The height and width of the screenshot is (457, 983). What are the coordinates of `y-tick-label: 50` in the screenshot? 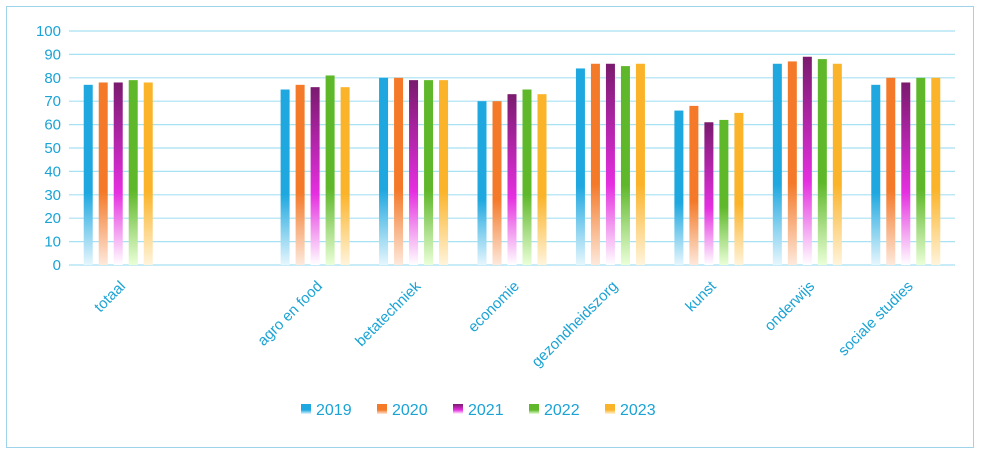 It's located at (52, 148).